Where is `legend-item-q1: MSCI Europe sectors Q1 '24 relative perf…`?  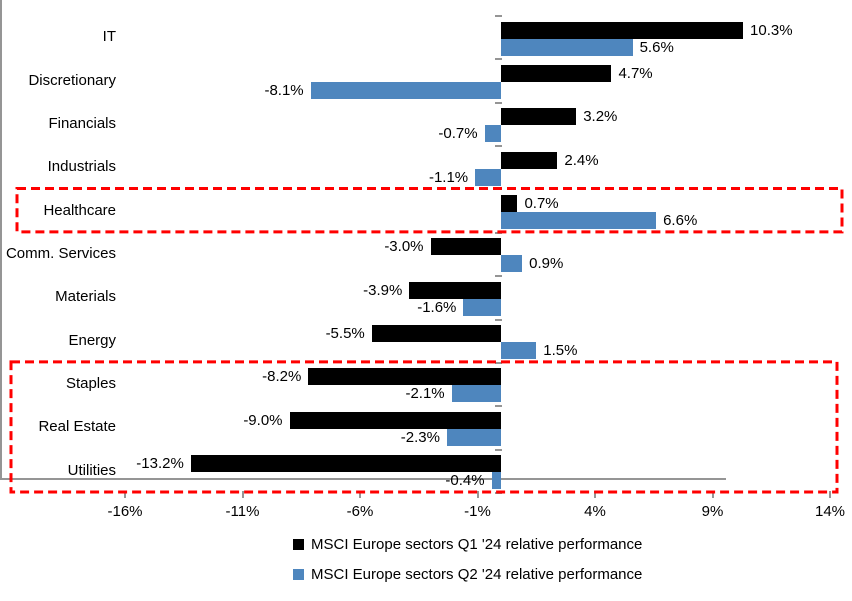
legend-item-q1: MSCI Europe sectors Q1 '24 relative perf… is located at coordinates (467, 544).